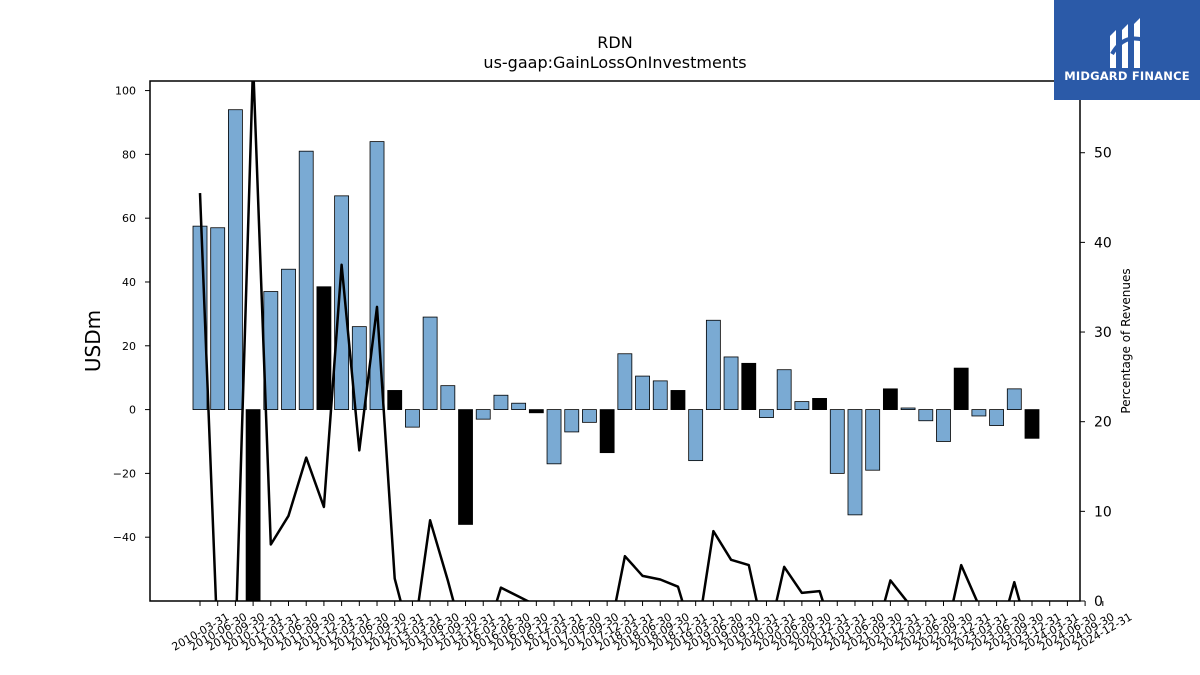 This screenshot has height=675, width=1200. Describe the element at coordinates (129, 218) in the screenshot. I see `y-tick-label: 60` at that location.